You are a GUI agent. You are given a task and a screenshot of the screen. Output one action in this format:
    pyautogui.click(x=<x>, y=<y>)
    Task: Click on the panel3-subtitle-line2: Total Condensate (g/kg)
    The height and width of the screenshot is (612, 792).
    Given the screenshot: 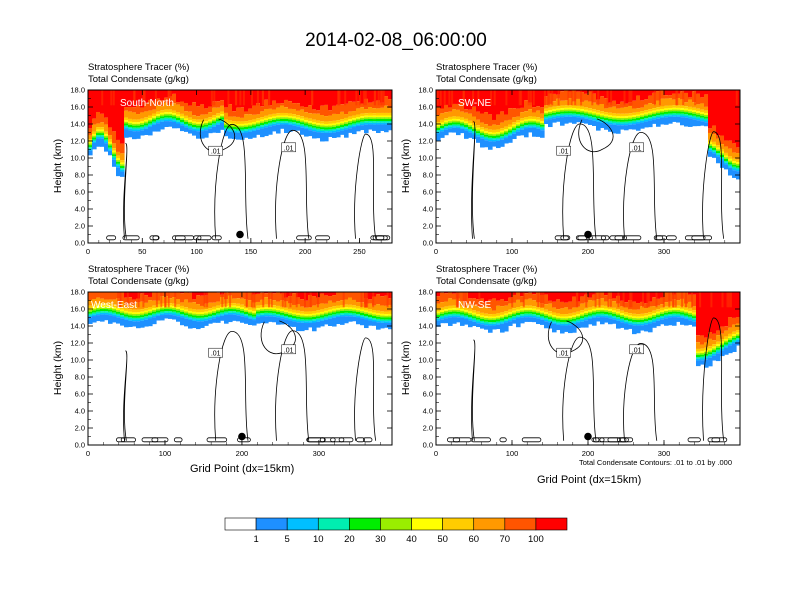 What is the action you would take?
    pyautogui.click(x=138, y=281)
    